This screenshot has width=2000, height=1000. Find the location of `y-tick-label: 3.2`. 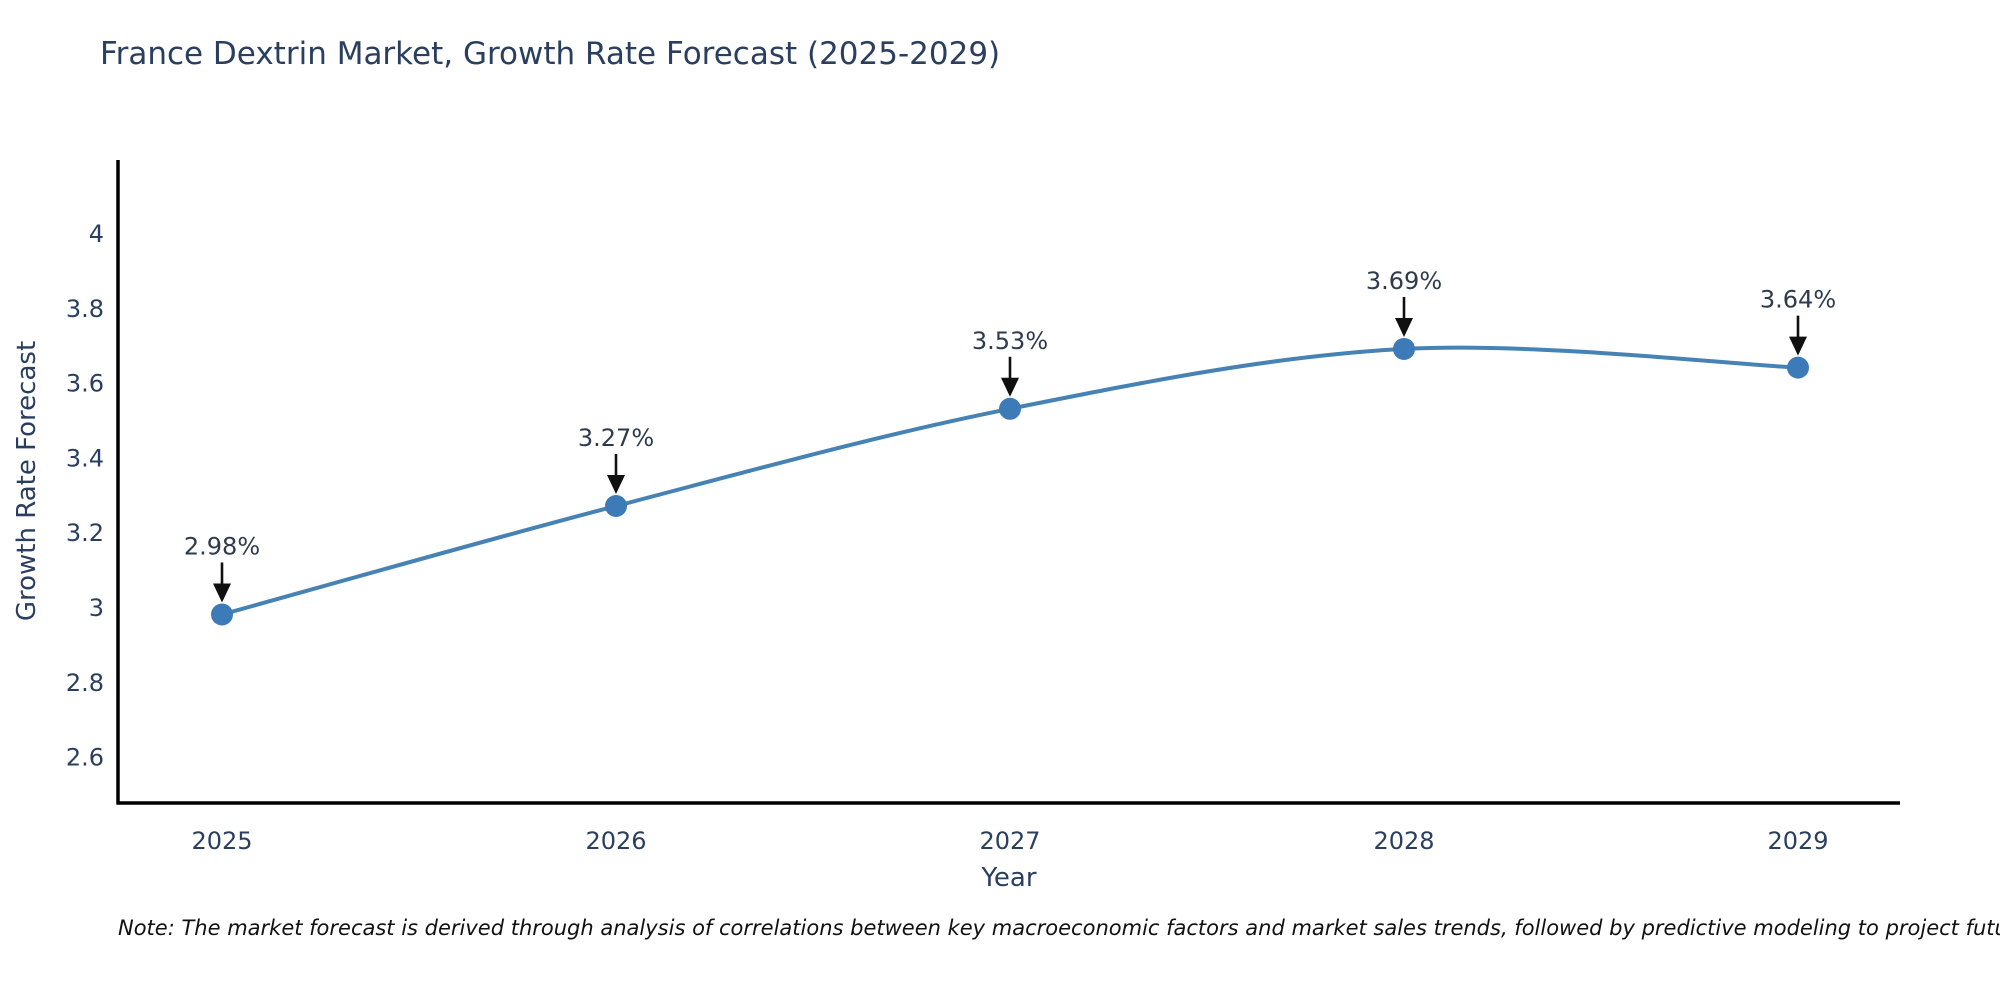

y-tick-label: 3.2 is located at coordinates (85, 533).